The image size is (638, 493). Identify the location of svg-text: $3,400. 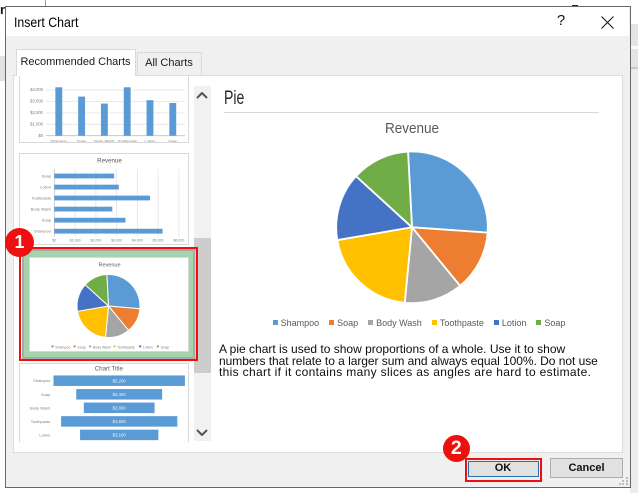
(119, 394).